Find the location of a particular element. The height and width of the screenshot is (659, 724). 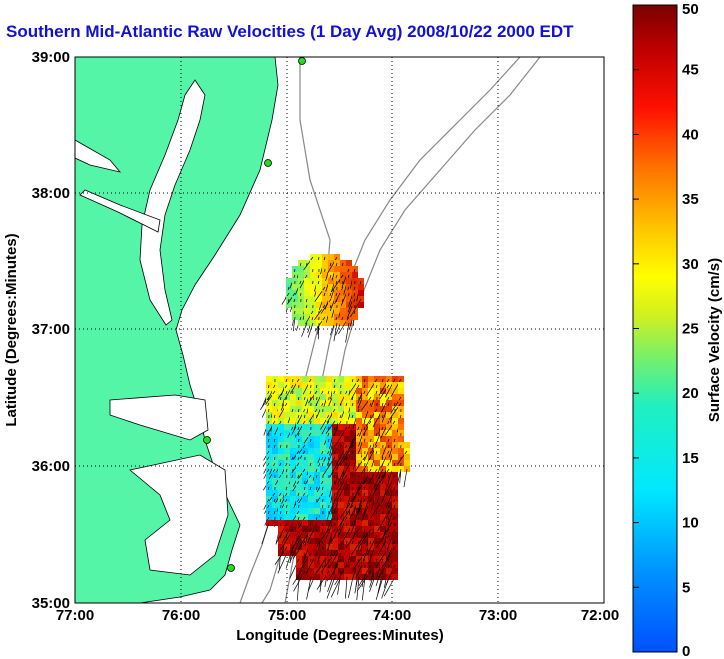

colorbar-label: Surface Velocity (cm/s) is located at coordinates (714, 340).